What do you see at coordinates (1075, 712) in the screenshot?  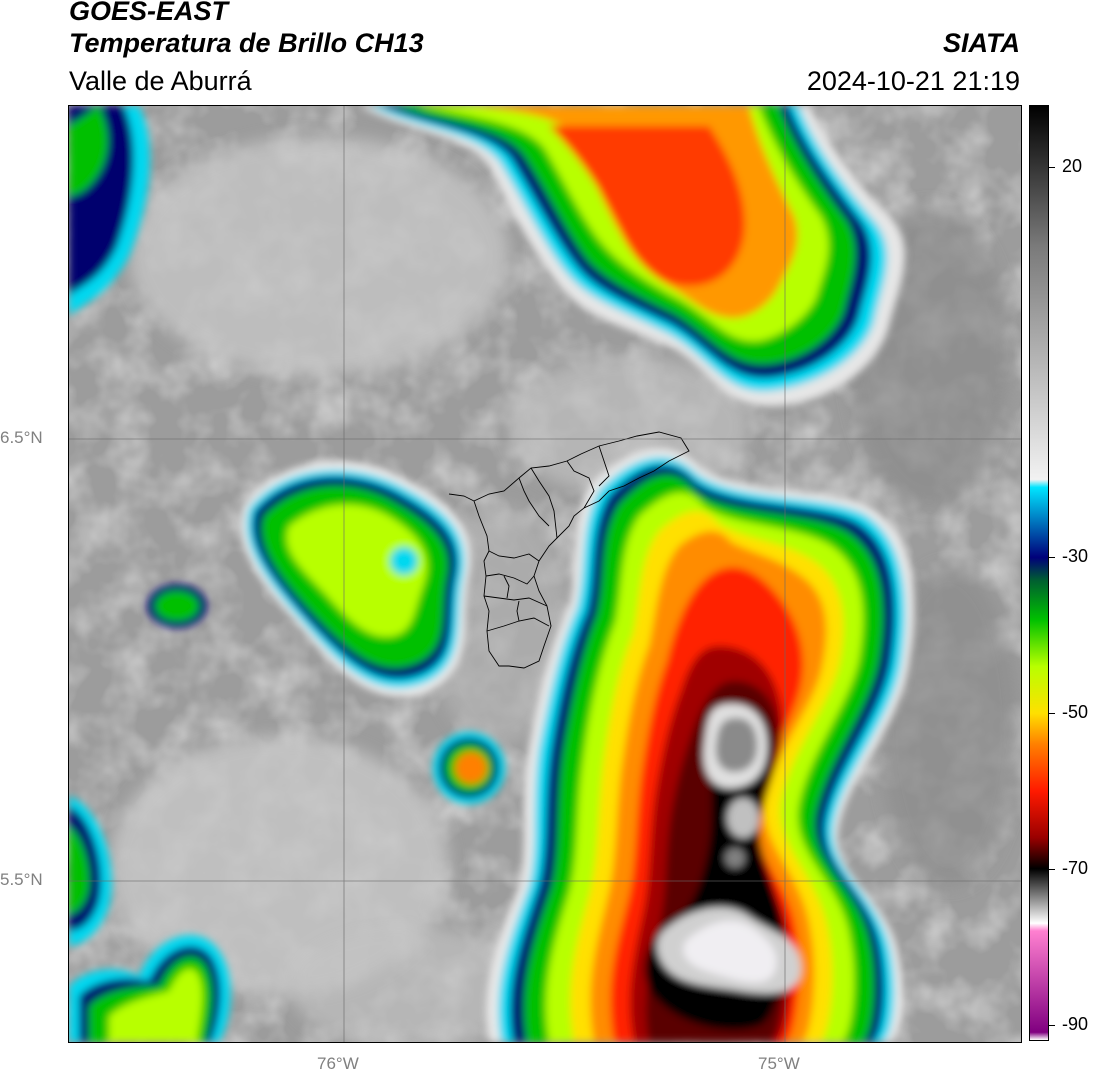 I see `colorbar-tick-label: -50` at bounding box center [1075, 712].